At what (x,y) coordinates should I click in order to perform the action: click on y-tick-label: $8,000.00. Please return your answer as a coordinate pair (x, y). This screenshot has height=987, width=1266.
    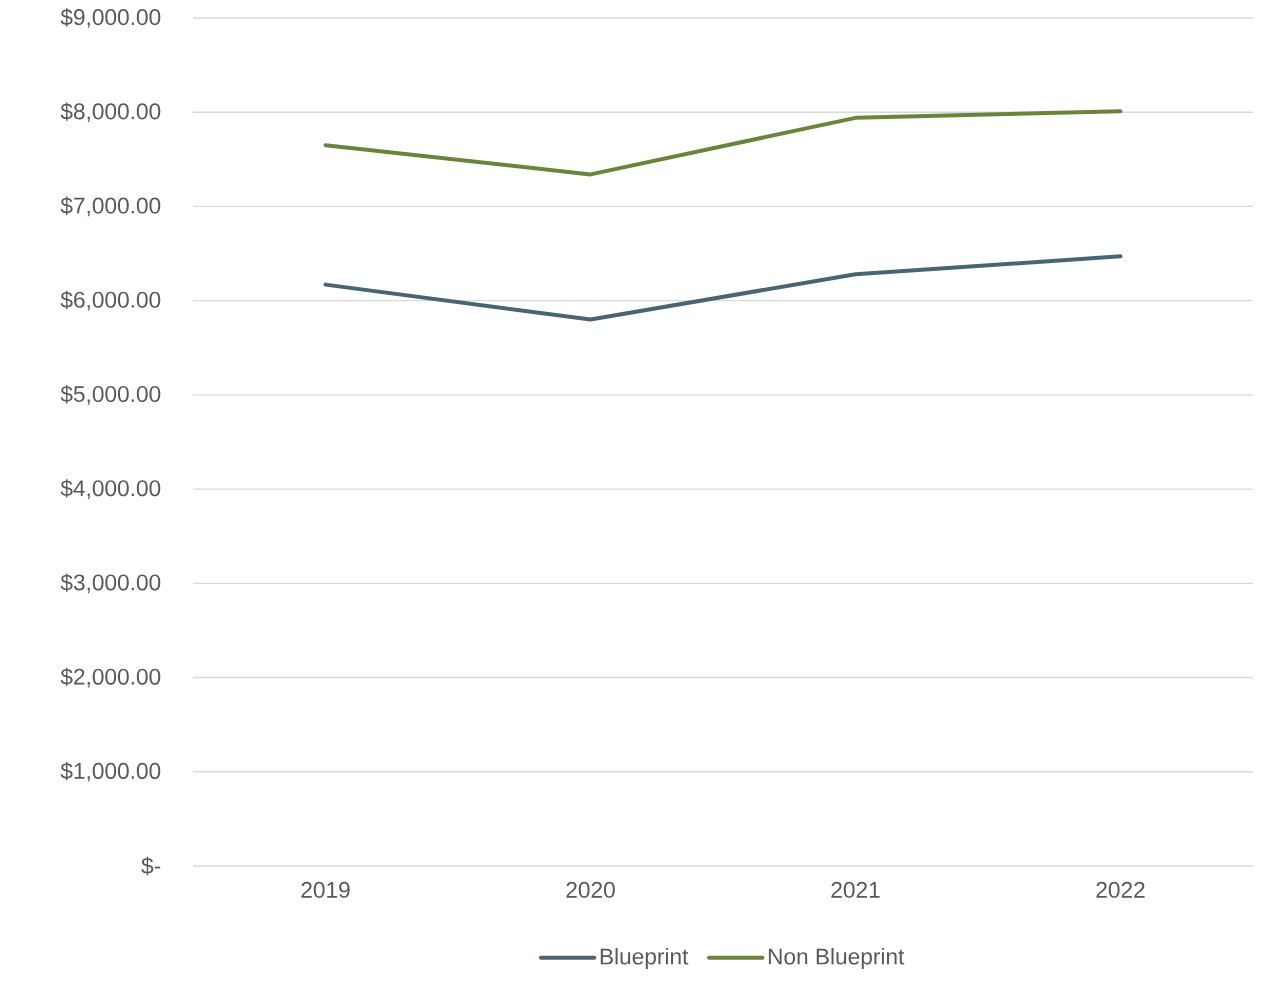
    Looking at the image, I should click on (110, 112).